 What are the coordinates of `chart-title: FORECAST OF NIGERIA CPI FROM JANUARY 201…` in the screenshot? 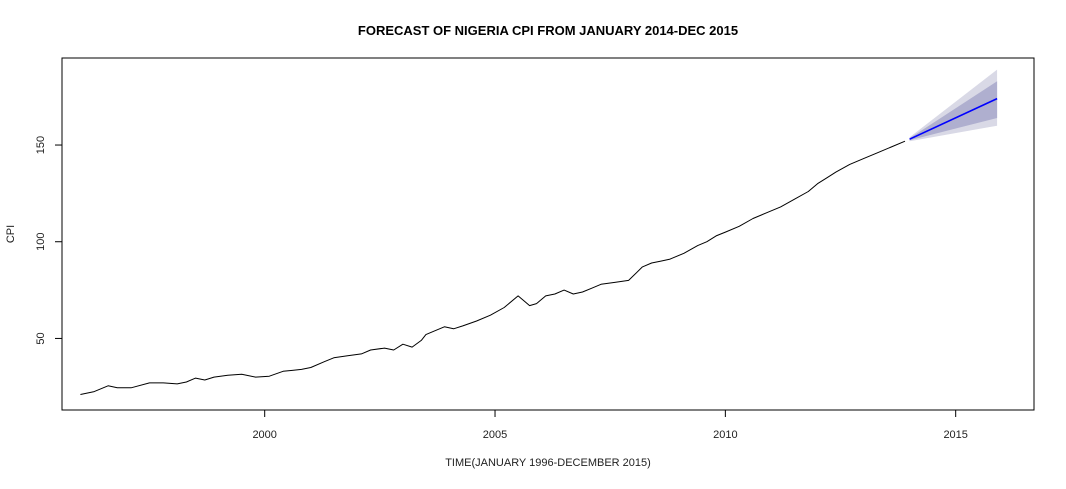 It's located at (548, 30).